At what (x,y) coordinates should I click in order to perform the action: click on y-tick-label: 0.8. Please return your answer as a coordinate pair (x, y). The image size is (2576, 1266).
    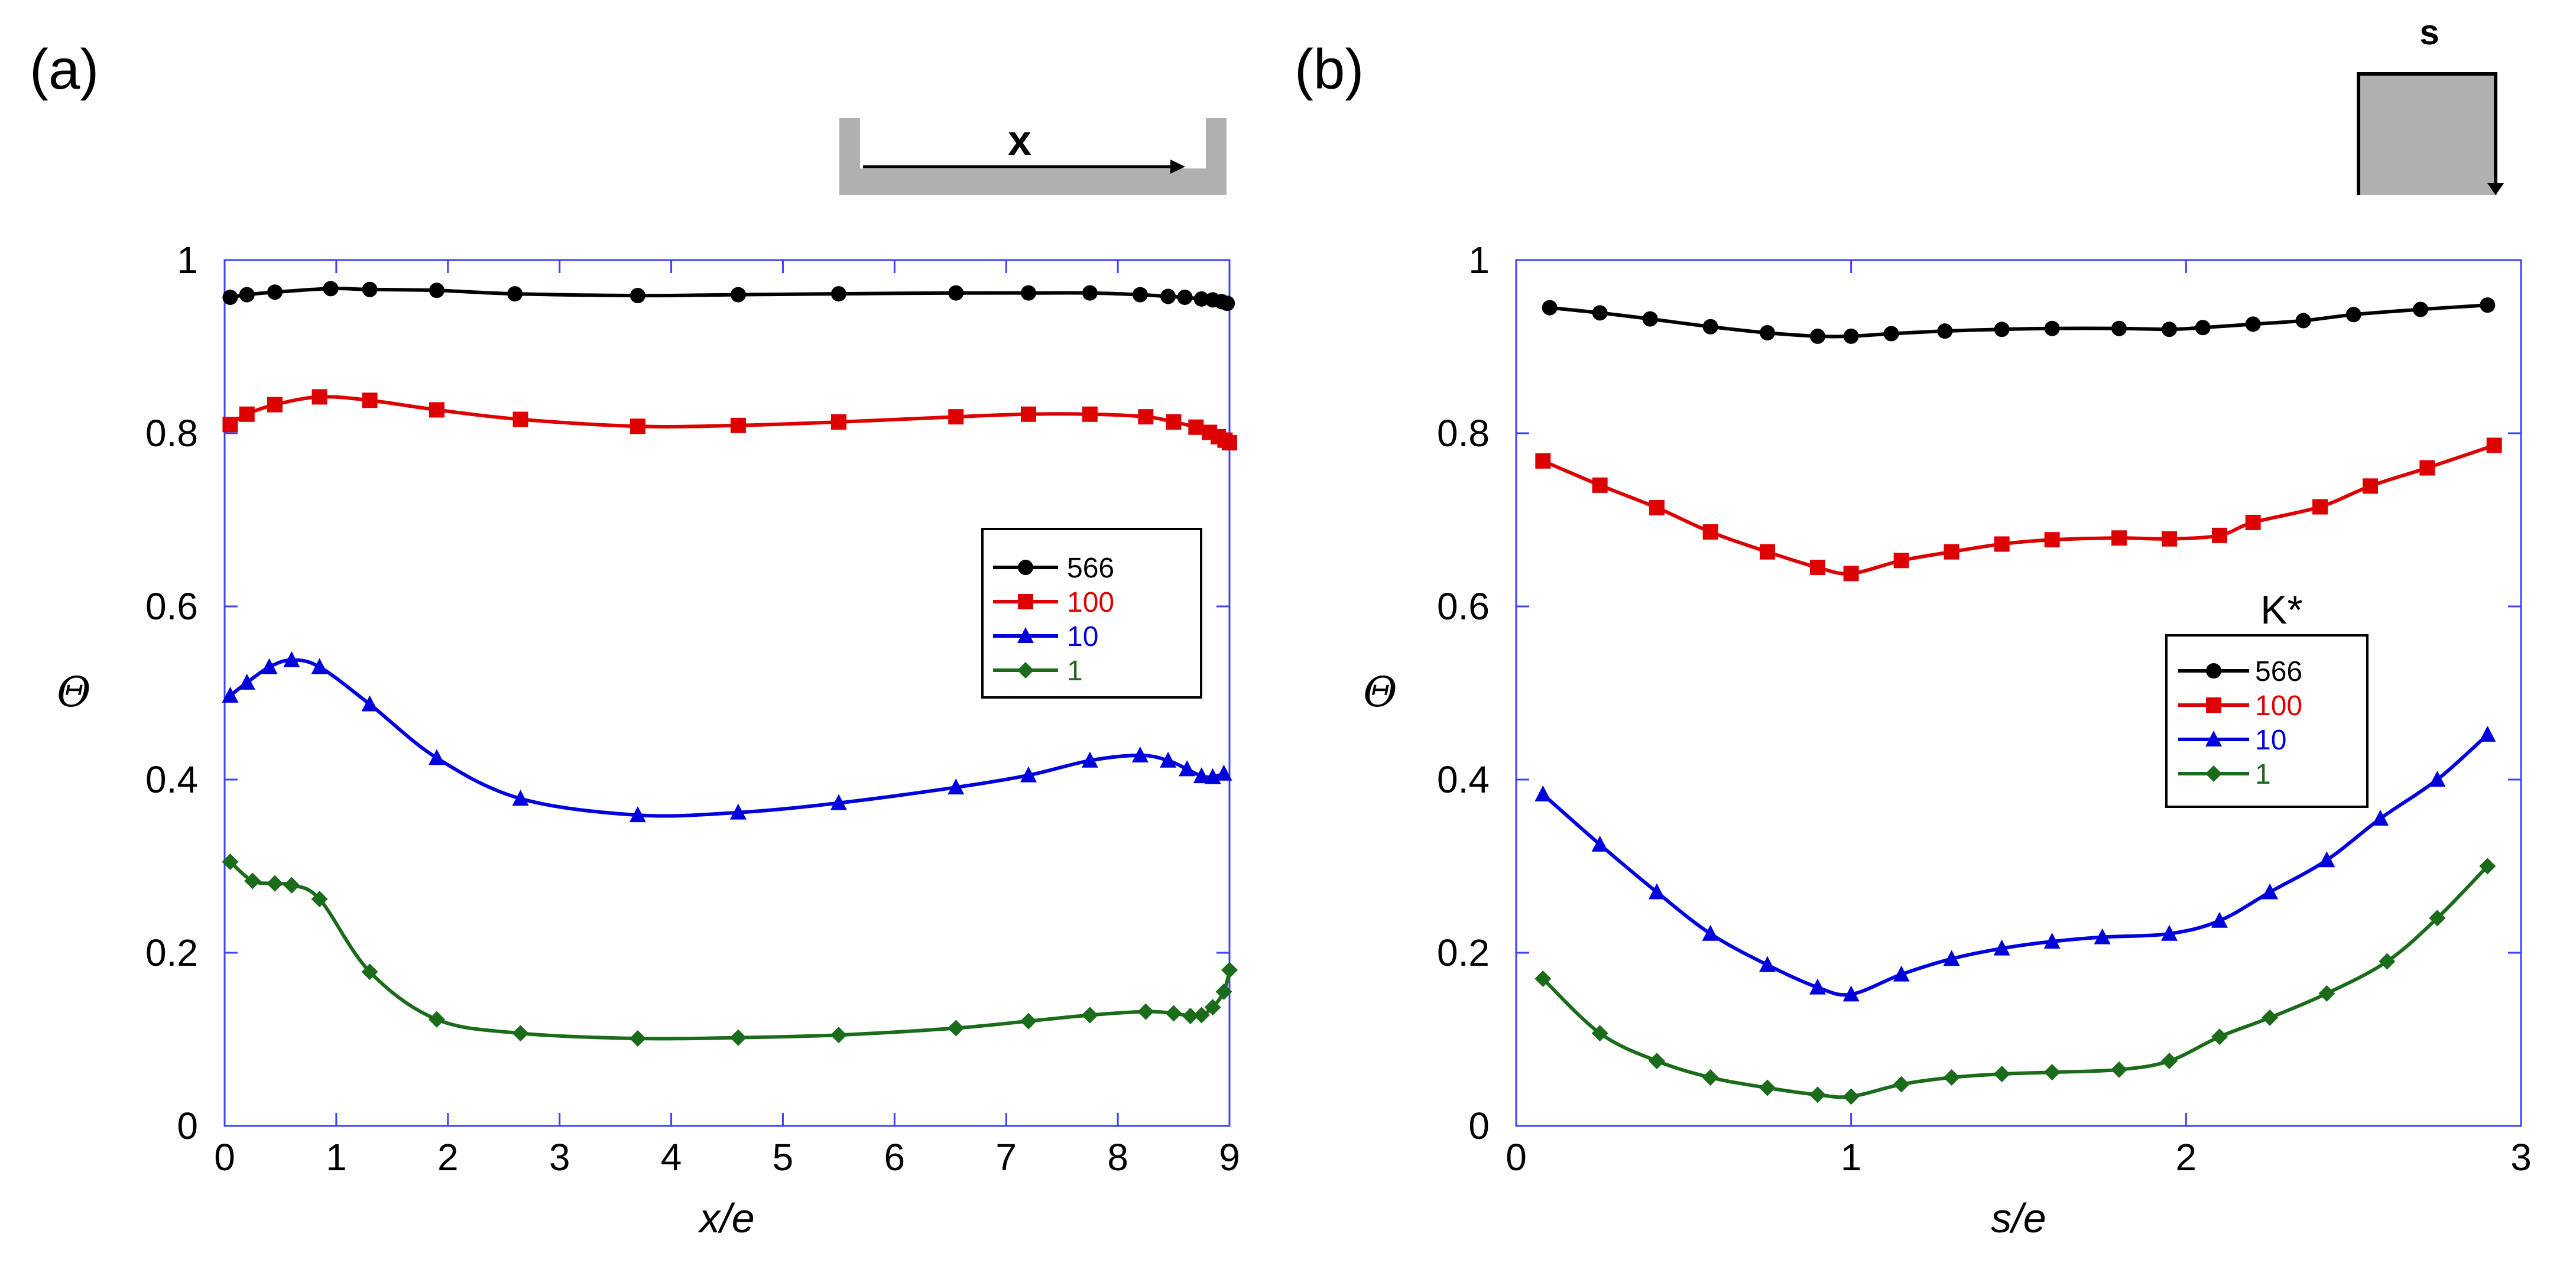
    Looking at the image, I should click on (1463, 433).